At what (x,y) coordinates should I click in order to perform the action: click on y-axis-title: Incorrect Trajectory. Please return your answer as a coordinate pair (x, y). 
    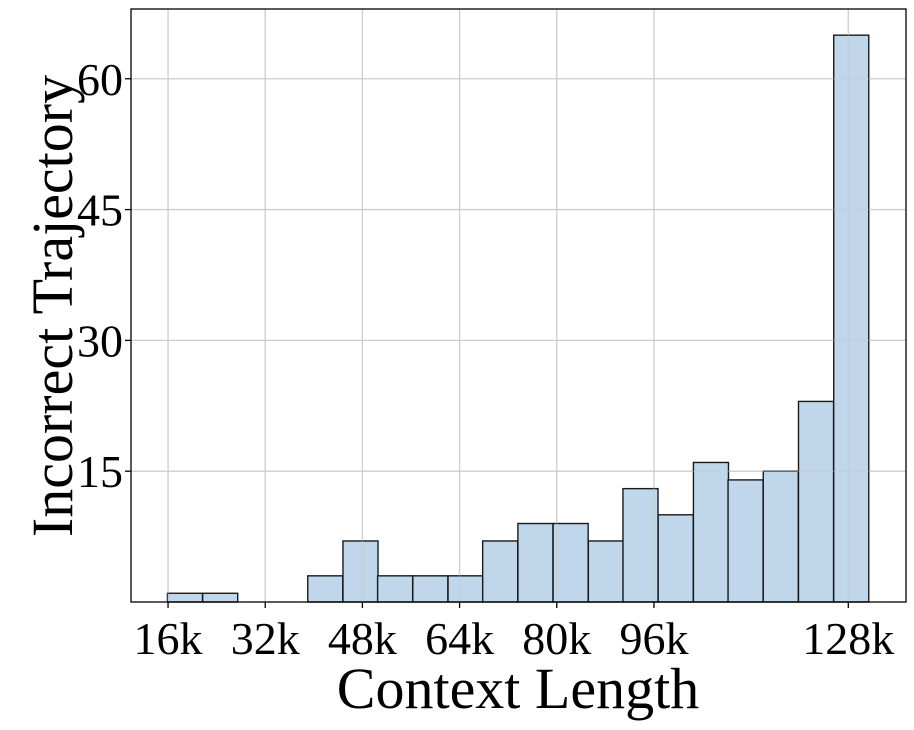
    Looking at the image, I should click on (52, 306).